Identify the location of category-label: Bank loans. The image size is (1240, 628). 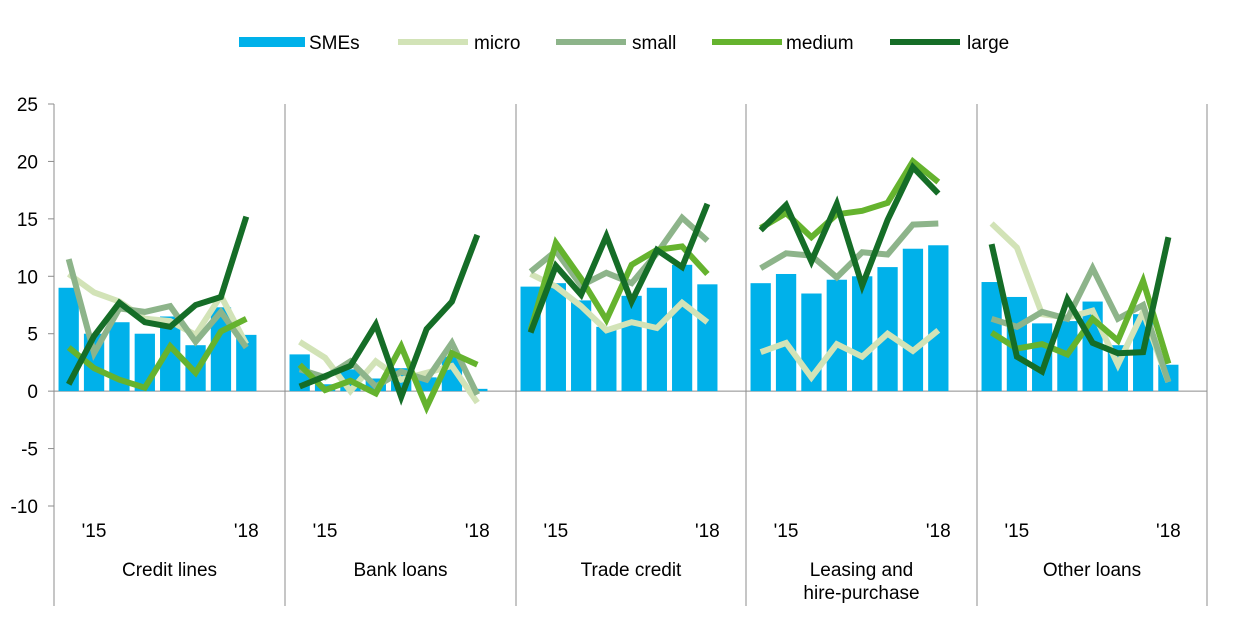
(400, 570).